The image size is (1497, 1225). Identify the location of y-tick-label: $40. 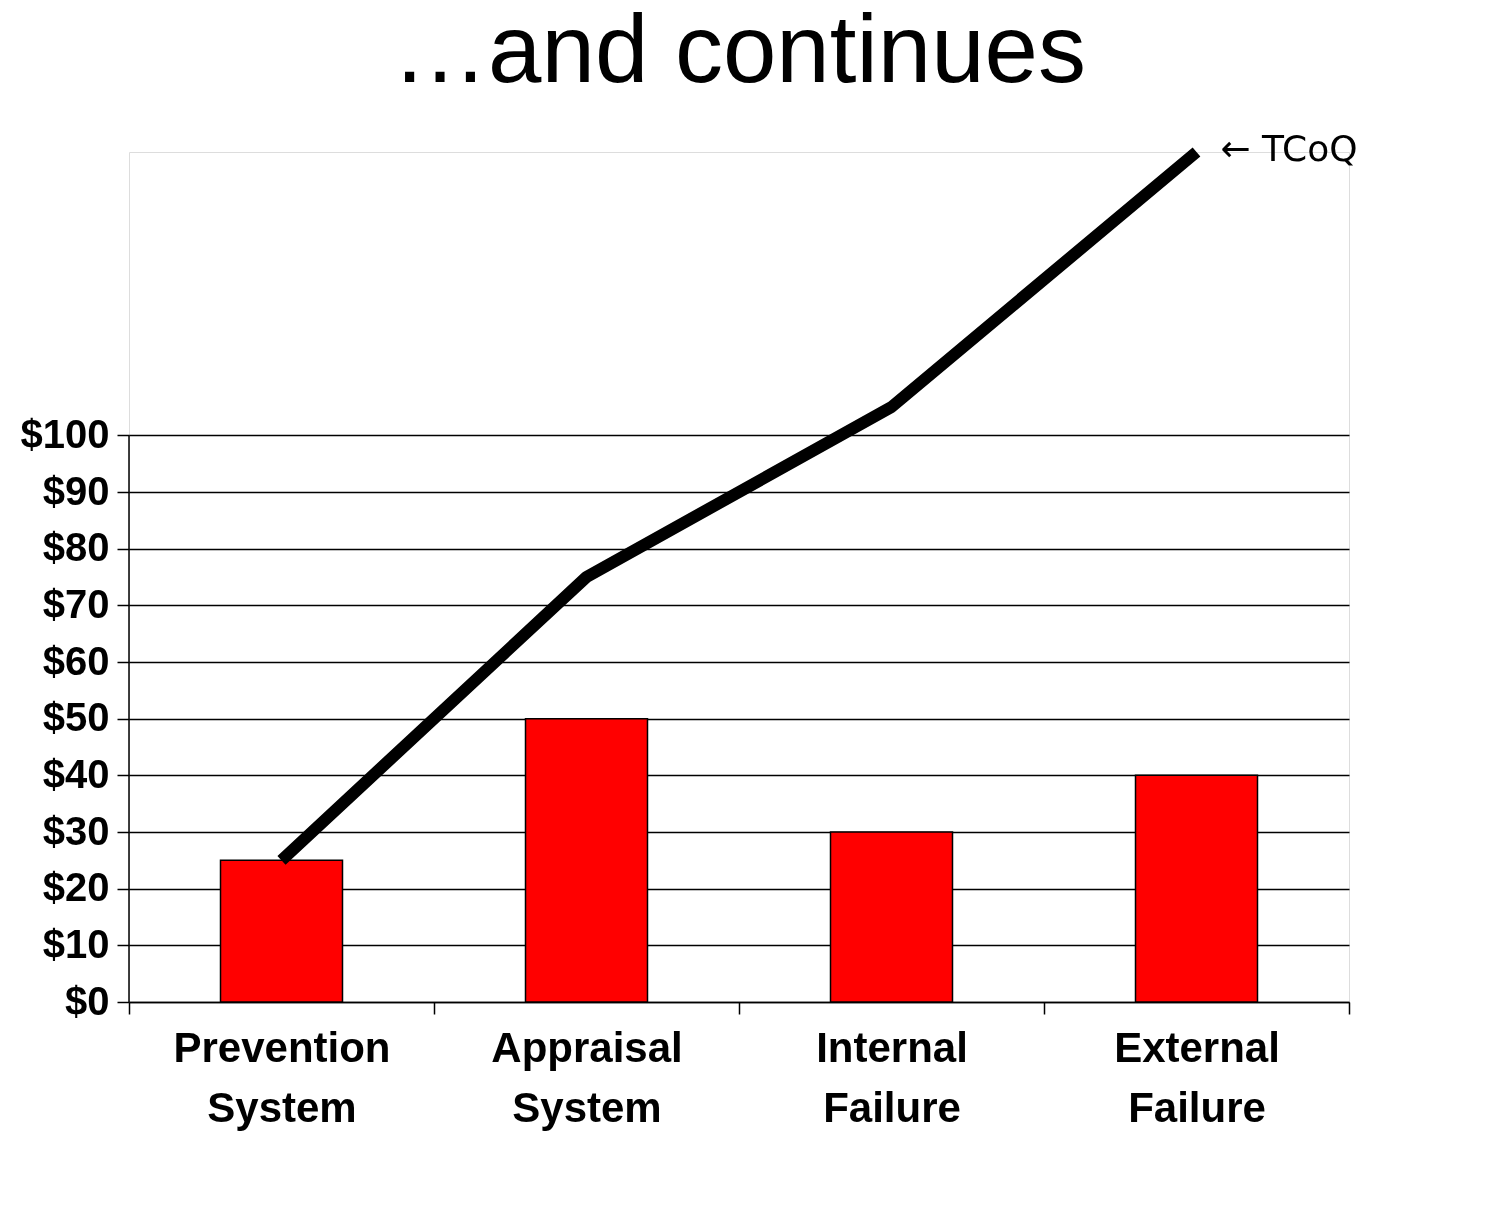
(76, 773).